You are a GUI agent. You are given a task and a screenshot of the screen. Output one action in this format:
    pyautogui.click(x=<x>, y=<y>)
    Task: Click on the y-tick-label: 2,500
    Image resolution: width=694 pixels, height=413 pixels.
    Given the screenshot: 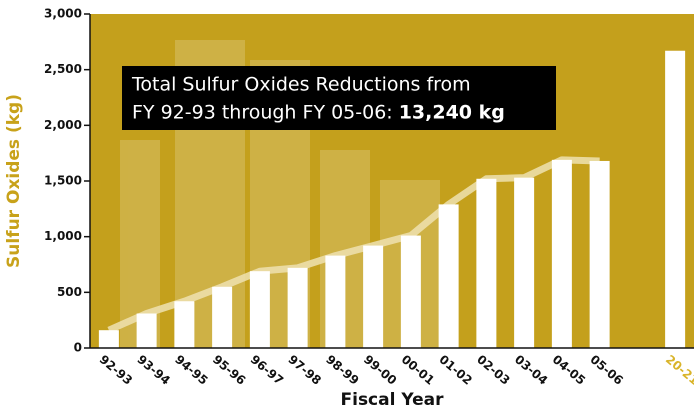 What is the action you would take?
    pyautogui.click(x=63, y=69)
    